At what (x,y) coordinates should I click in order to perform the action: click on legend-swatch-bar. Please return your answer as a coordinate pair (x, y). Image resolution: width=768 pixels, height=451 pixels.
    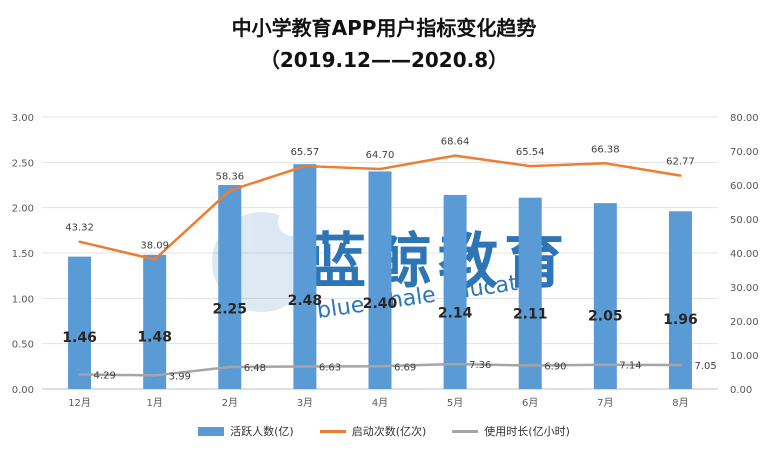
    Looking at the image, I should click on (211, 431).